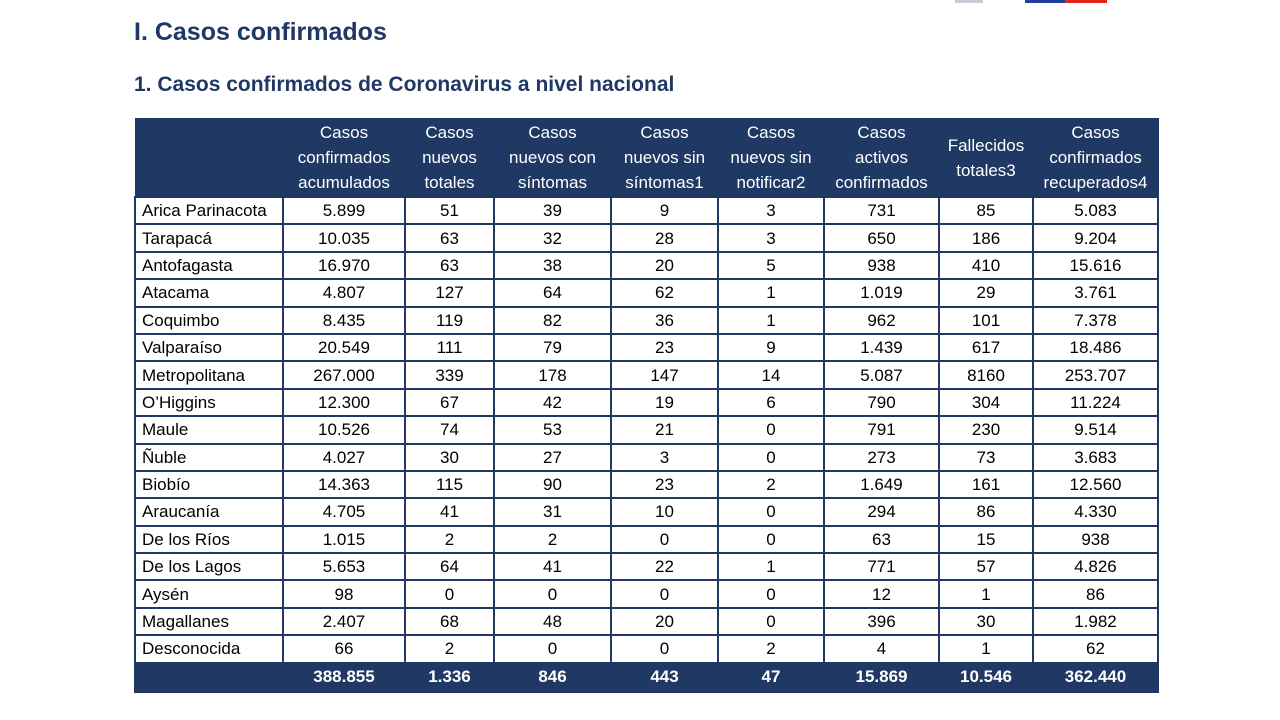  What do you see at coordinates (986, 320) in the screenshot?
I see `value-cell: 101` at bounding box center [986, 320].